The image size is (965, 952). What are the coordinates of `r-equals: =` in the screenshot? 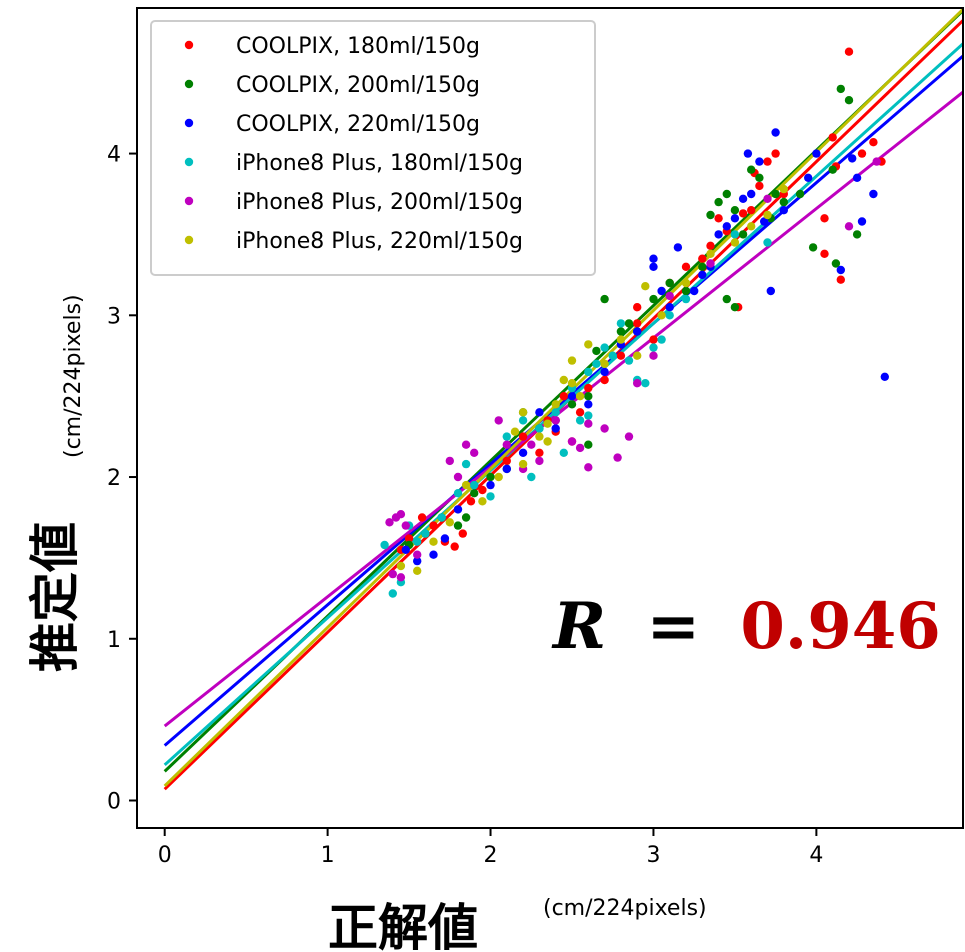 It's located at (673, 626).